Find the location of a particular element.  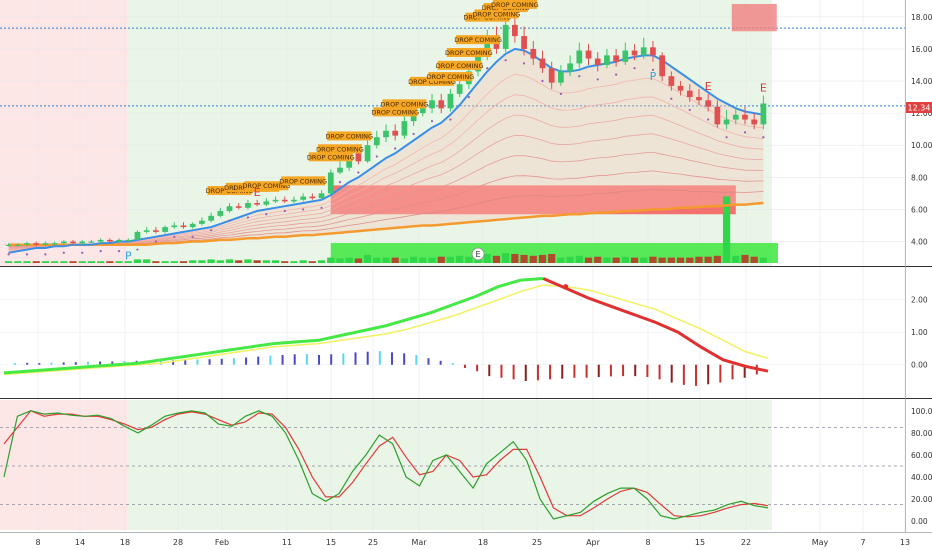

earnings-badge: E is located at coordinates (478, 254).